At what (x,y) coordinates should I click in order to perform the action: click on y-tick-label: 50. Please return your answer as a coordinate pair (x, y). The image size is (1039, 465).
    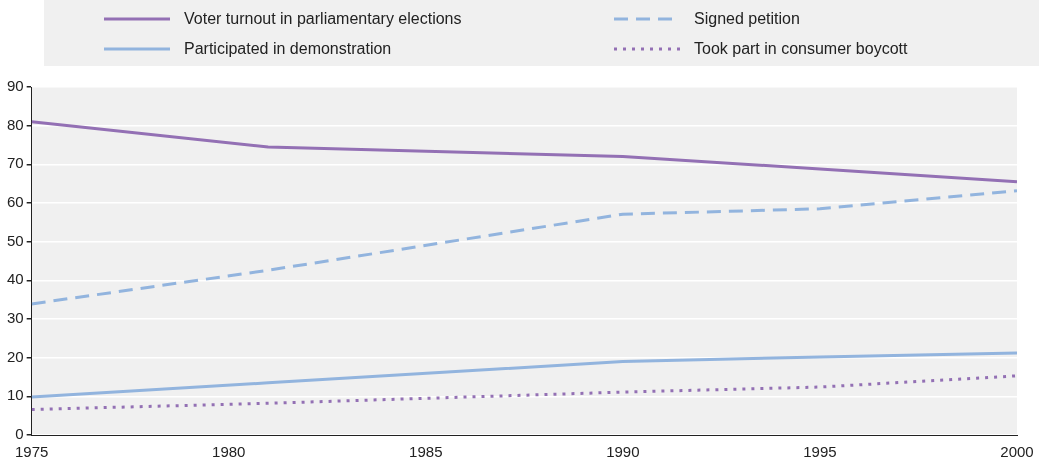
    Looking at the image, I should click on (15, 240).